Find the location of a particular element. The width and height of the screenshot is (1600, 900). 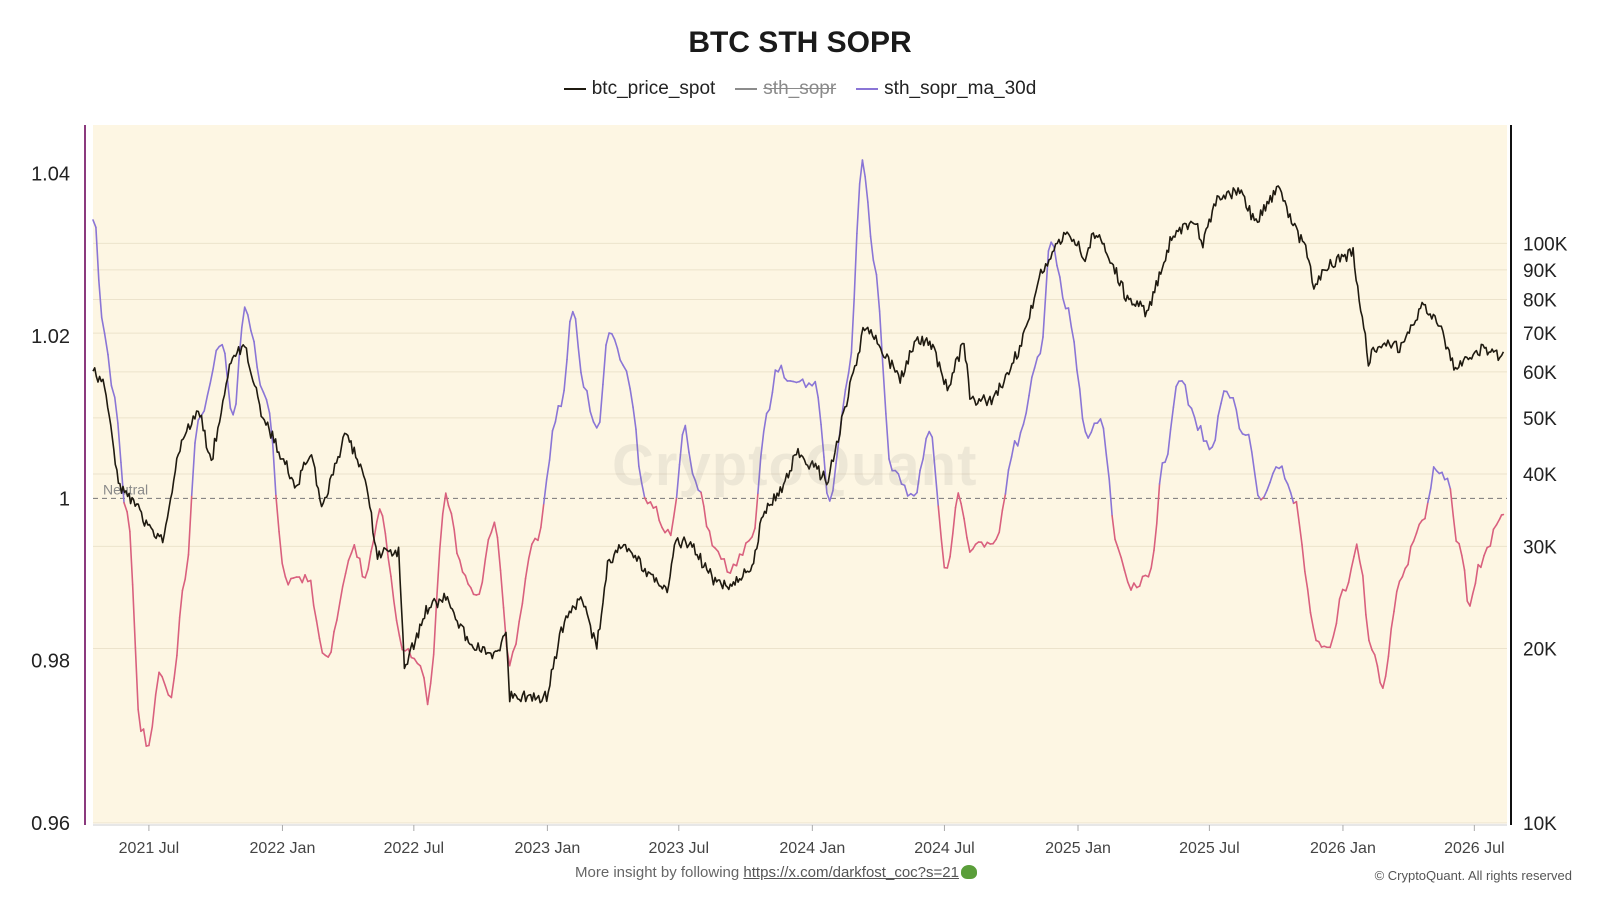

legend: btc_price_spot sth_sopr sth_sopr_ma_30d is located at coordinates (800, 89).